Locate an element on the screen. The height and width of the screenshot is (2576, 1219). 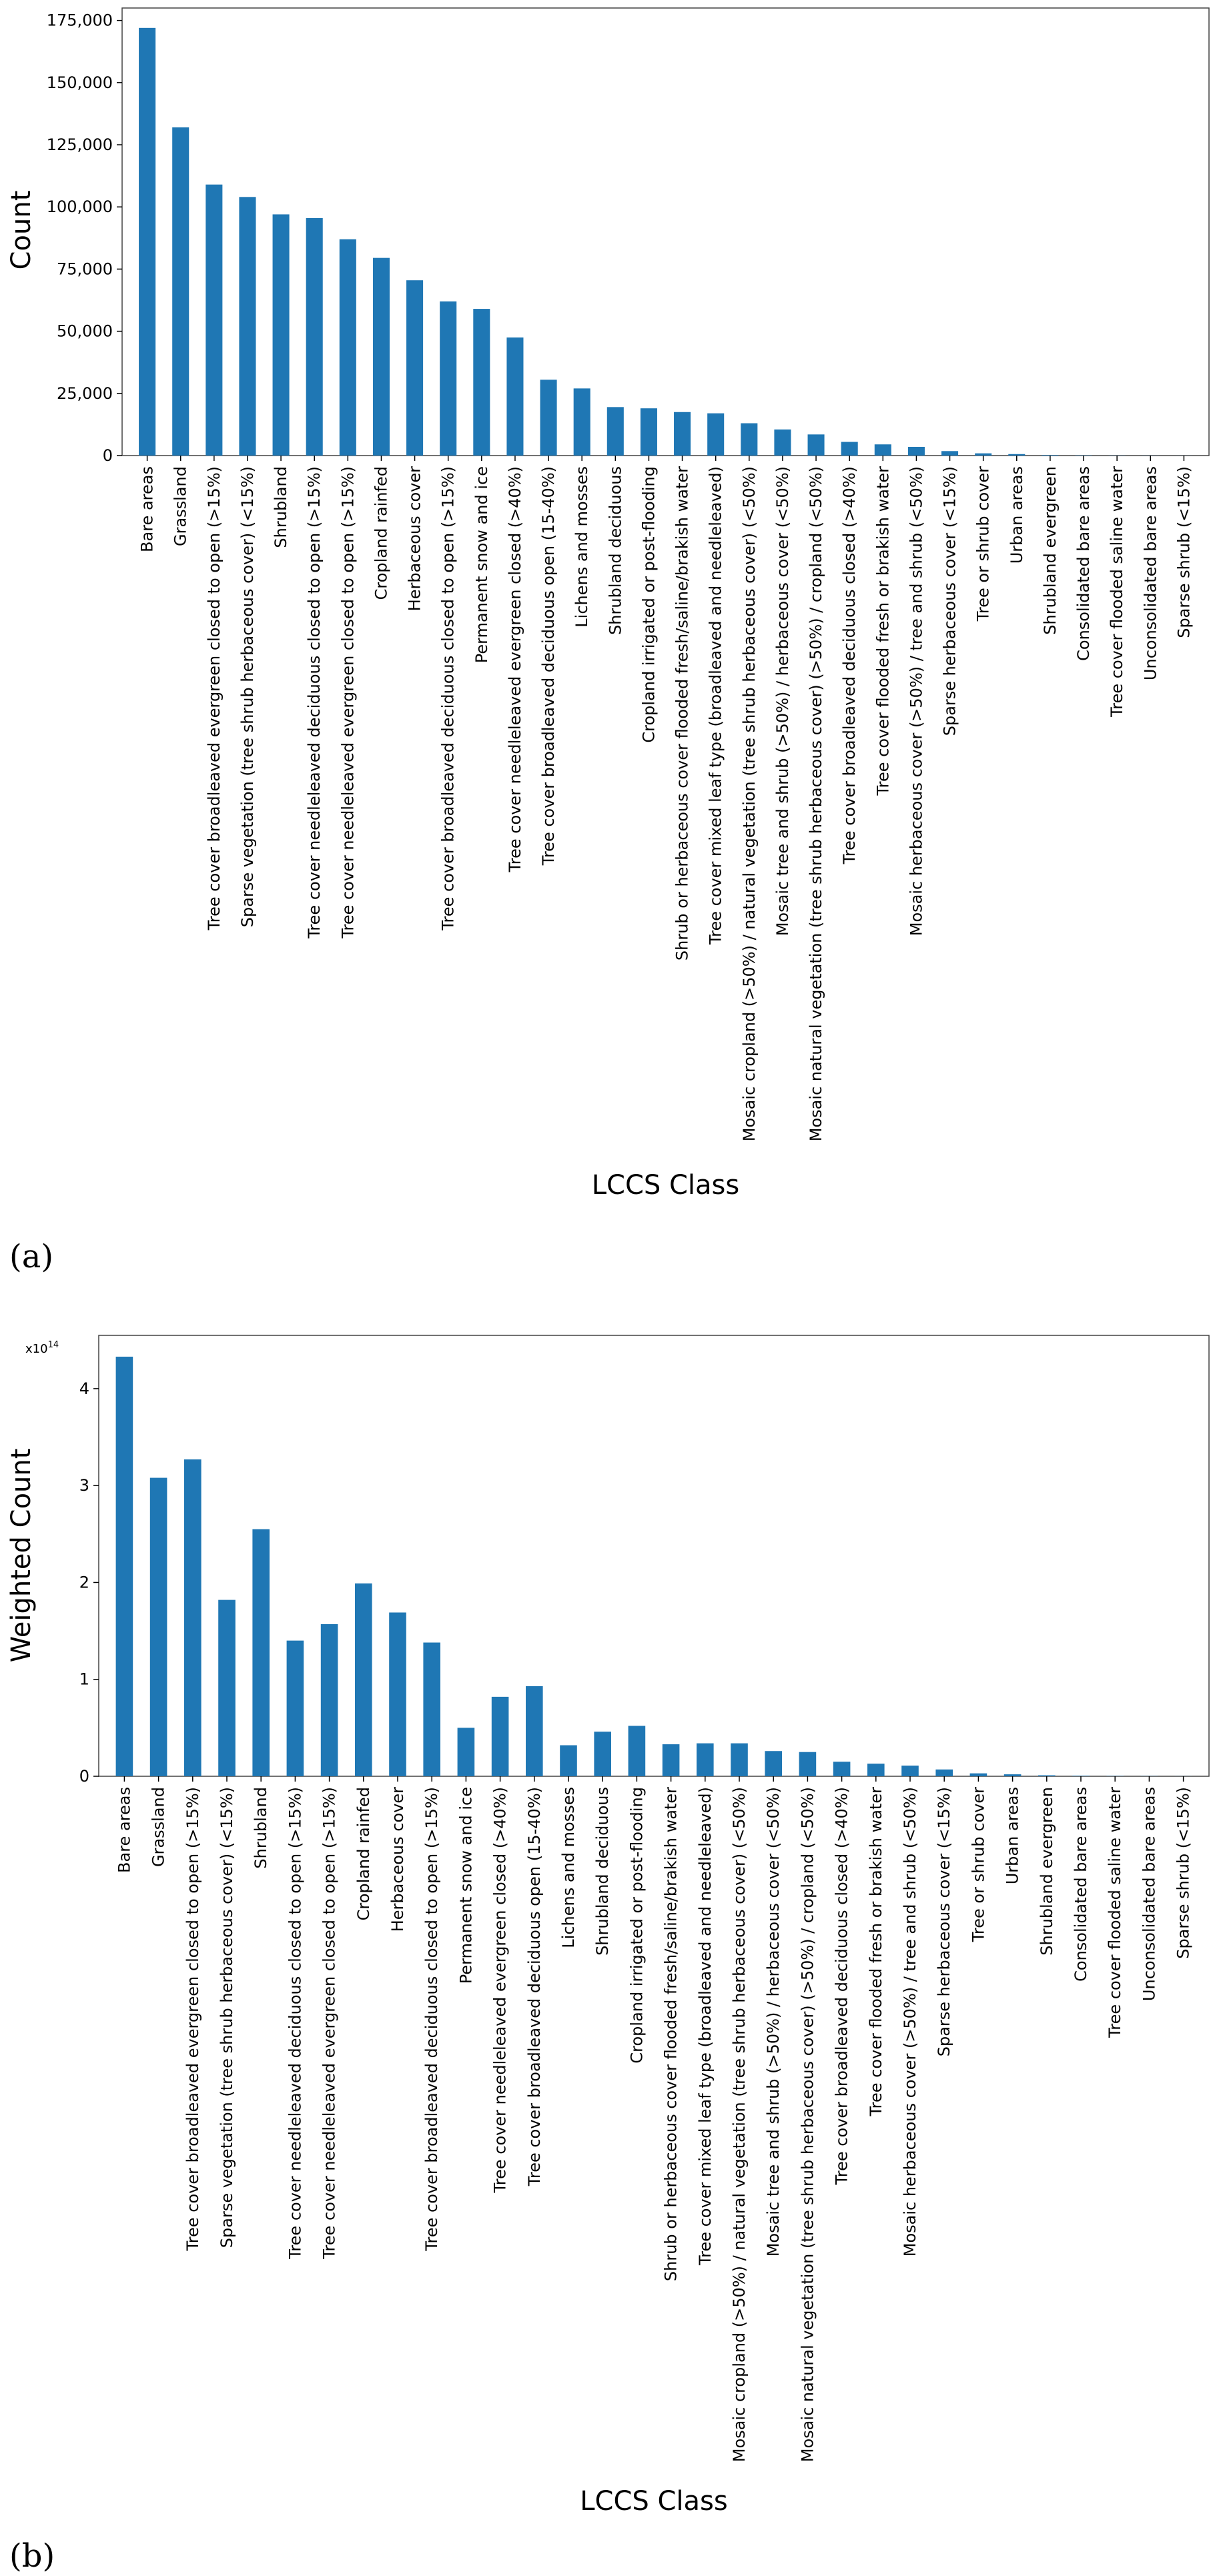
y-tick-label: 125,000 is located at coordinates (80, 145).